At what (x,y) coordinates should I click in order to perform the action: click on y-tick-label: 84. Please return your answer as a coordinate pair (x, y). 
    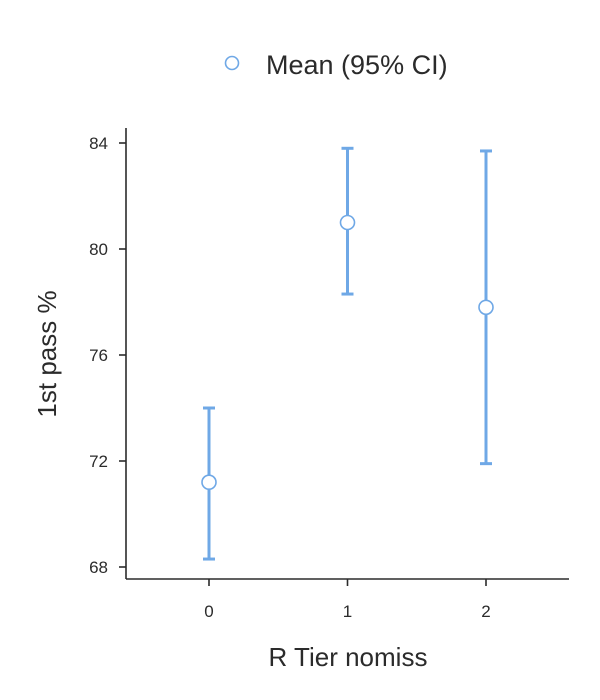
    Looking at the image, I should click on (98, 143).